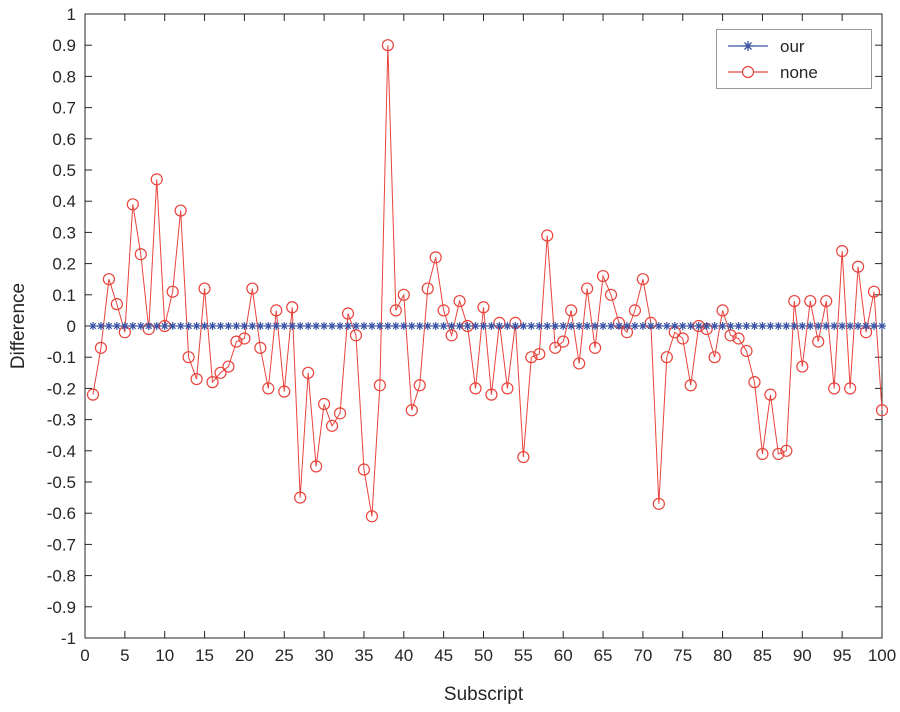 This screenshot has height=712, width=900. I want to click on legend: our none, so click(794, 59).